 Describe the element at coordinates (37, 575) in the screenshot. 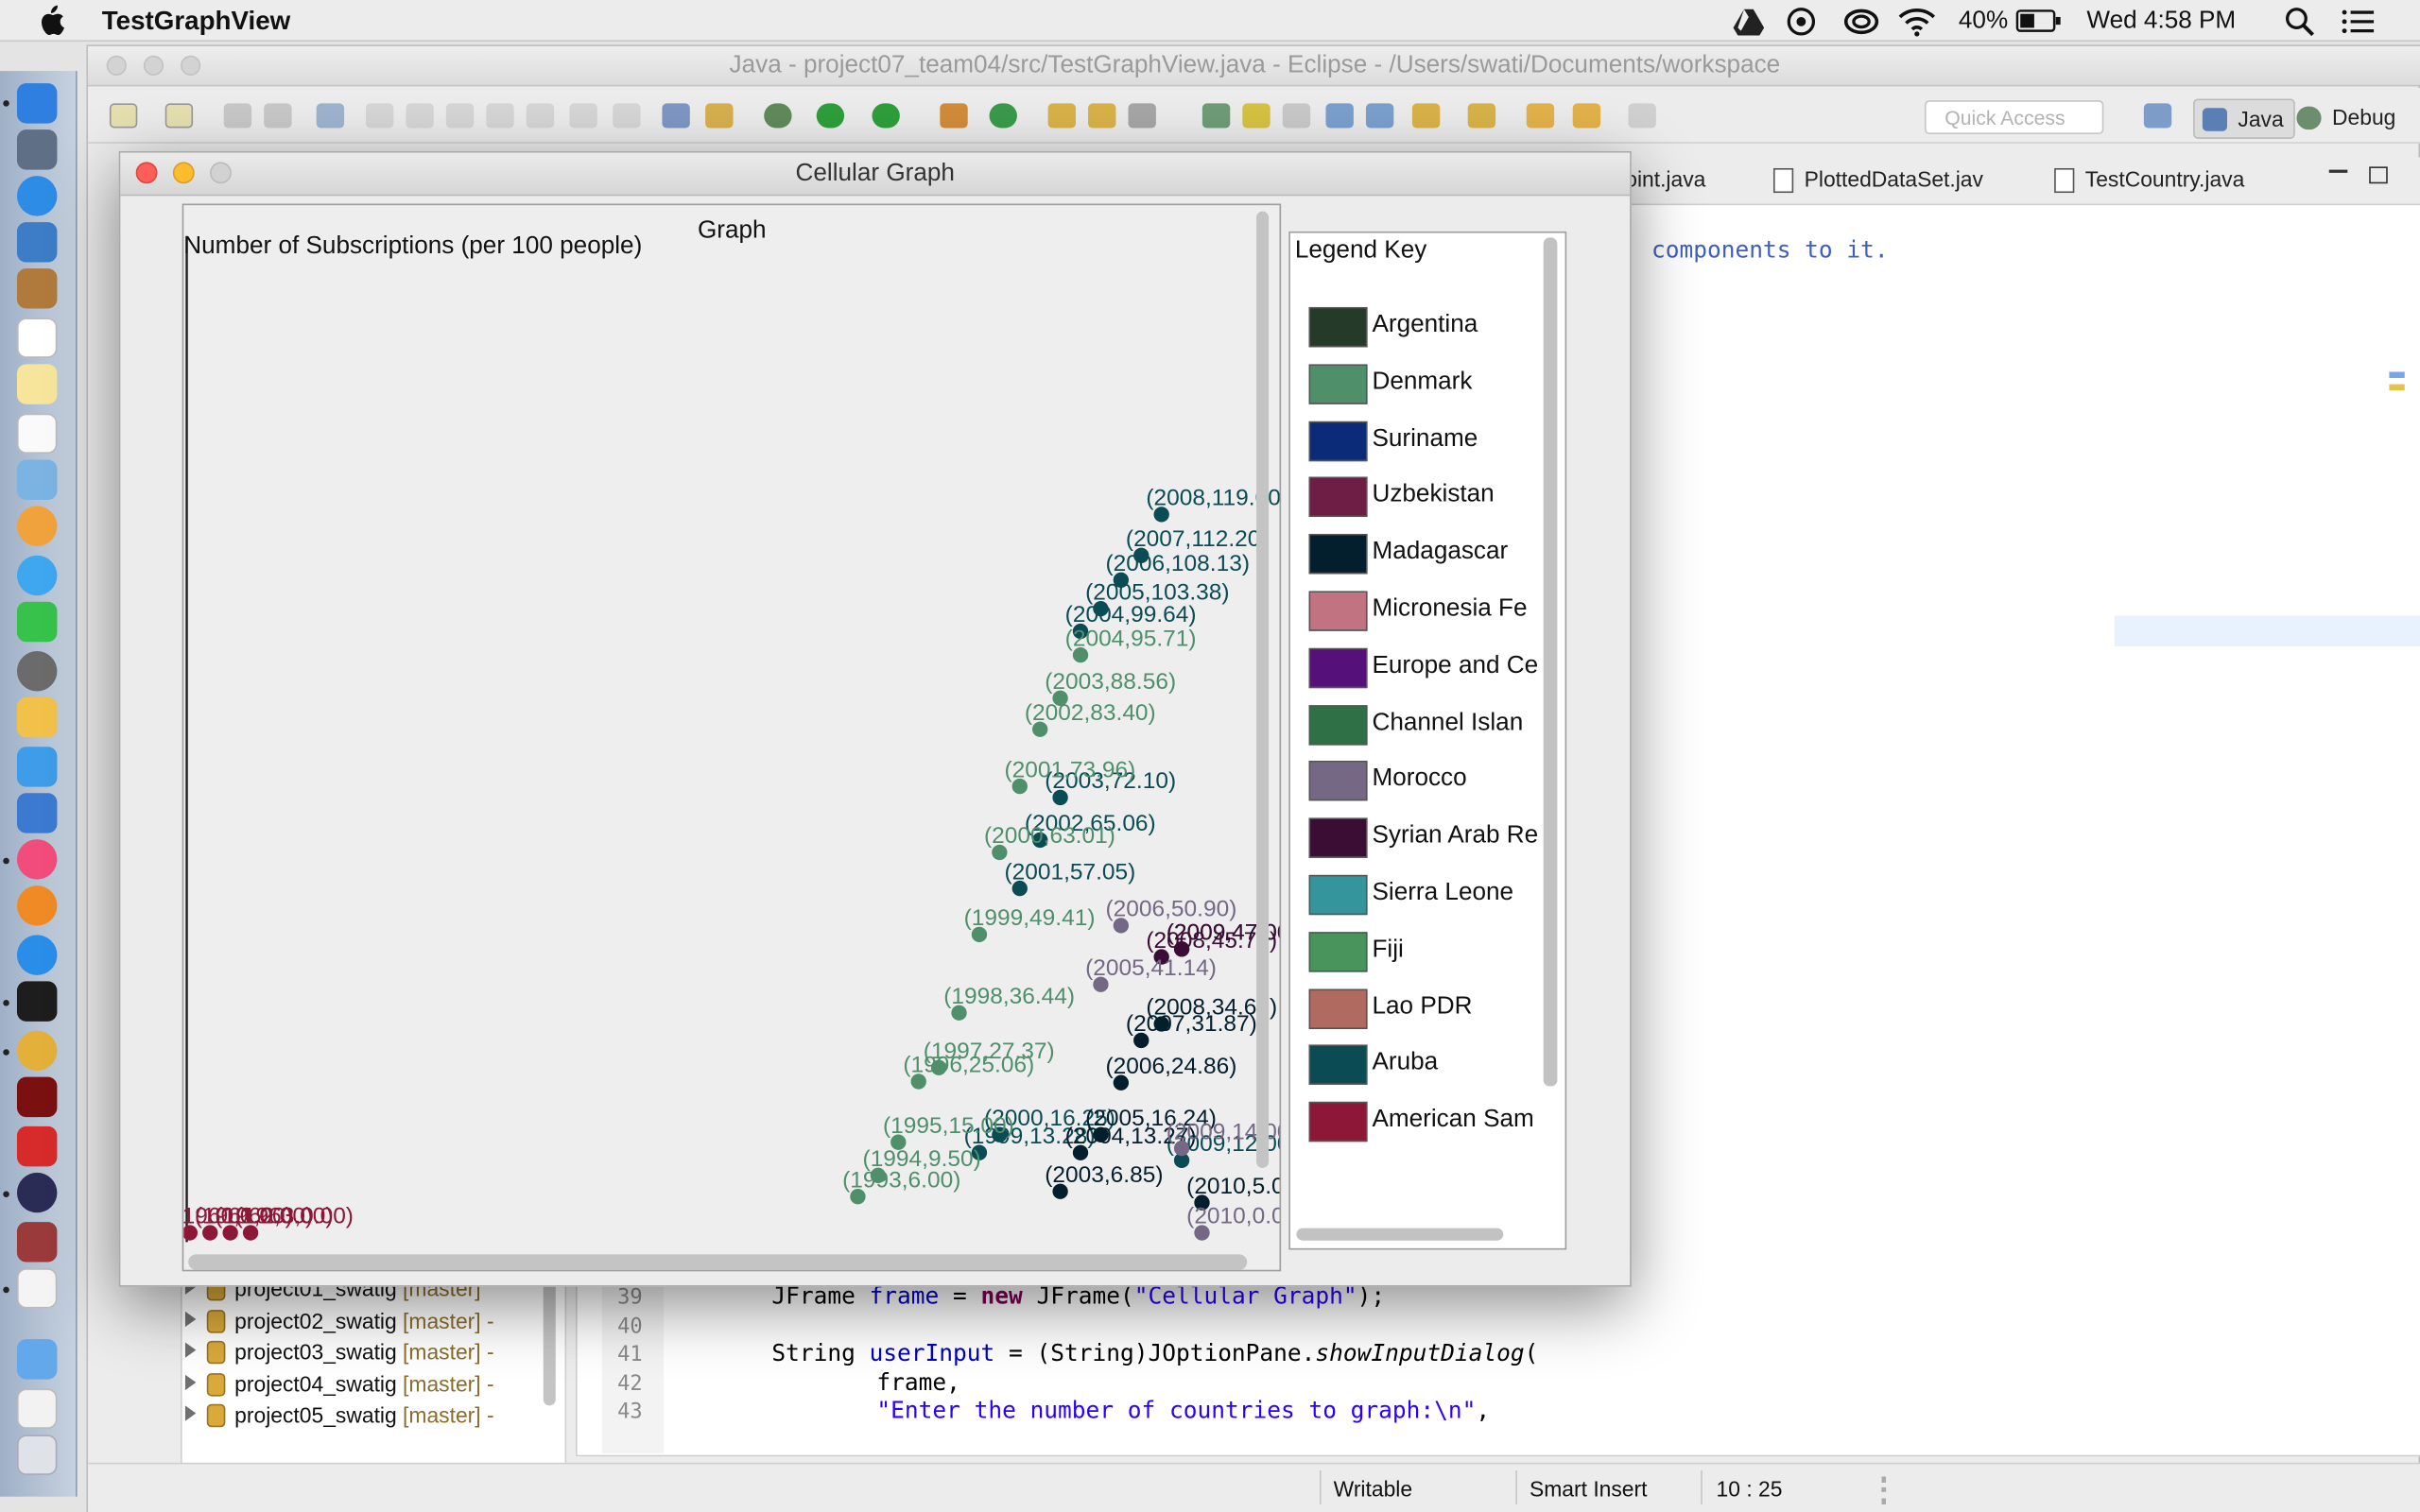

I see `messages-icon` at that location.